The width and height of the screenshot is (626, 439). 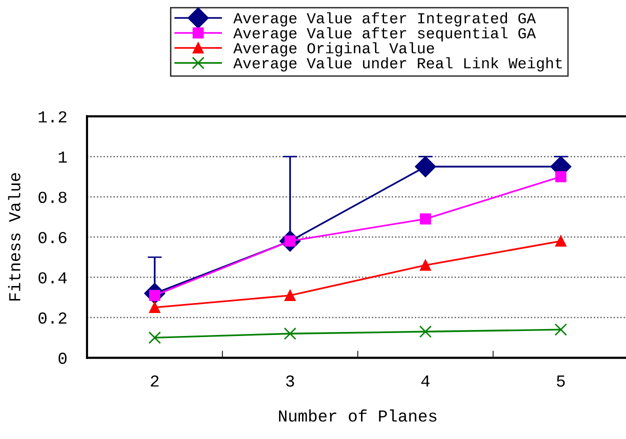 What do you see at coordinates (62, 358) in the screenshot?
I see `y-tick-label: 0` at bounding box center [62, 358].